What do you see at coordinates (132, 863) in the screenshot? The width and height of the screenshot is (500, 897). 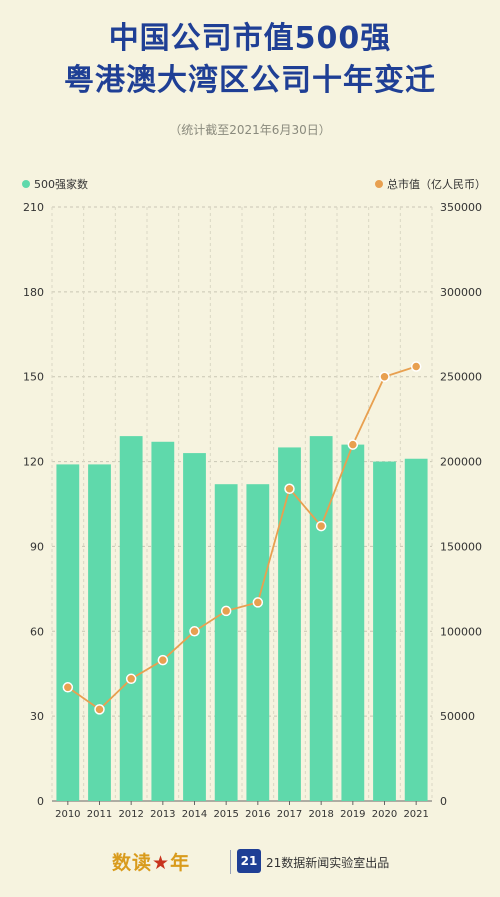 I see `brand-prefix: 数读` at bounding box center [132, 863].